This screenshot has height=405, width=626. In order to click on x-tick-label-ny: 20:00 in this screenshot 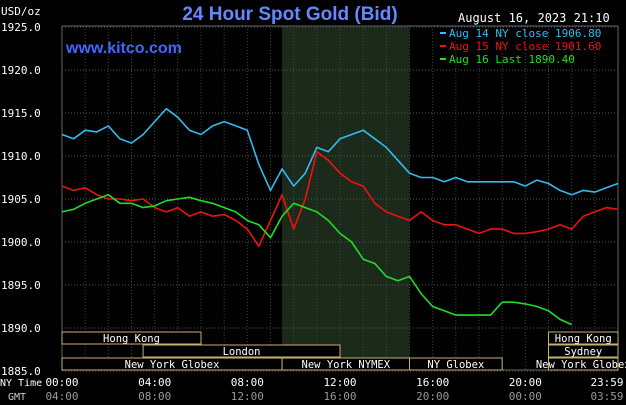, I will do `click(525, 382)`.